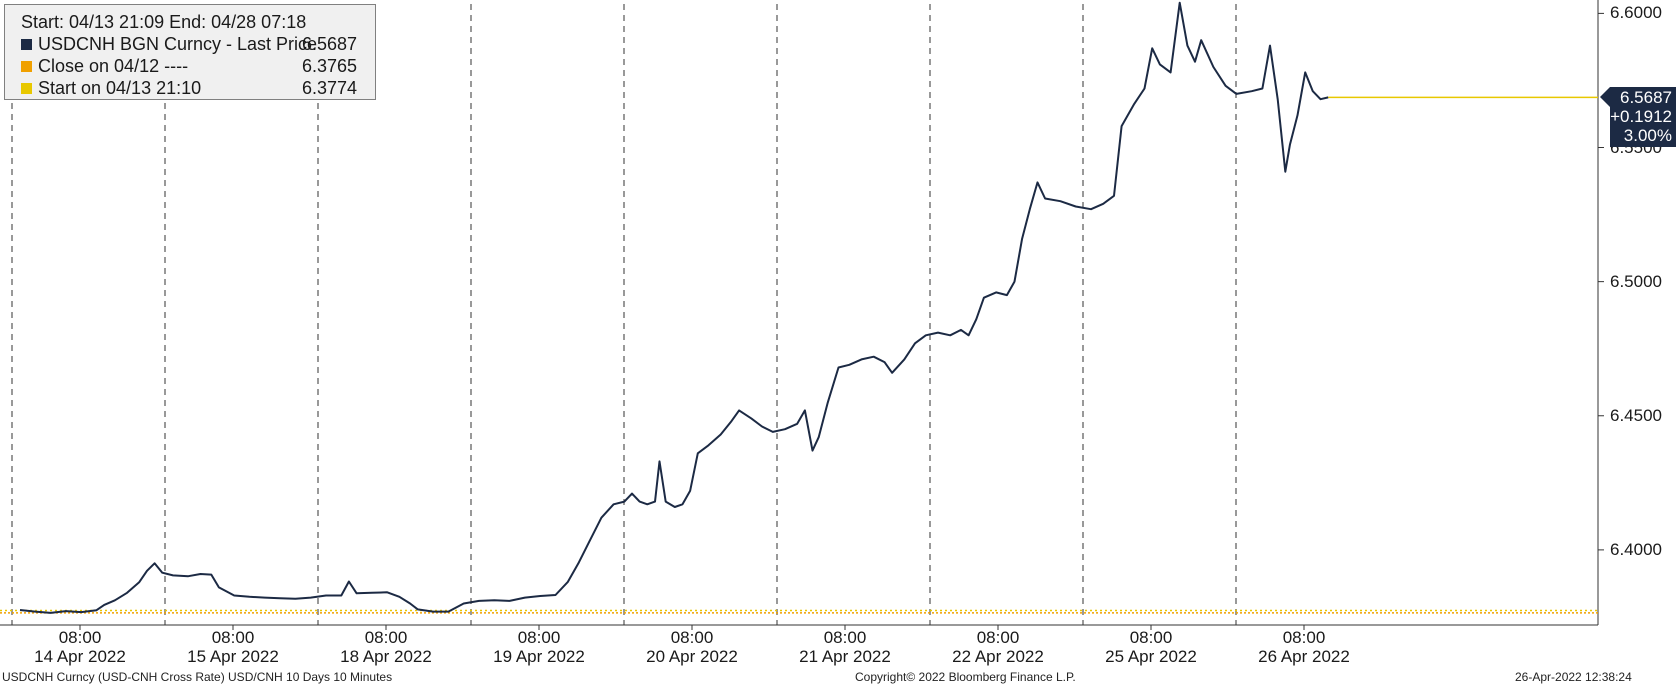 The image size is (1676, 685). I want to click on footer-timestamp: 26-Apr-2022 12:38:24, so click(1573, 677).